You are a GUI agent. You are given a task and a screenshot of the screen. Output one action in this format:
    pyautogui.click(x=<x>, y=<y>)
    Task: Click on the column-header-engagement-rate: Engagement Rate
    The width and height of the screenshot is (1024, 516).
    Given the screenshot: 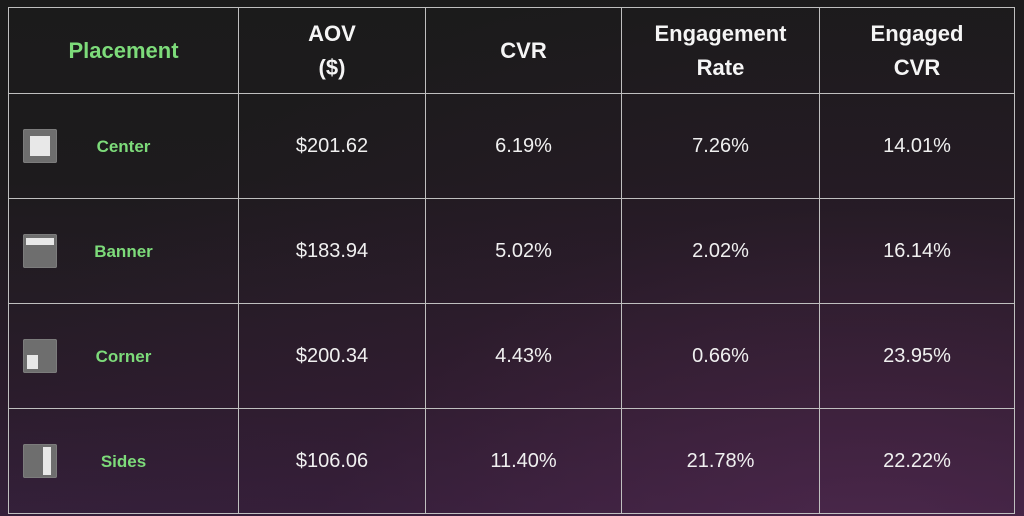 What is the action you would take?
    pyautogui.click(x=720, y=50)
    